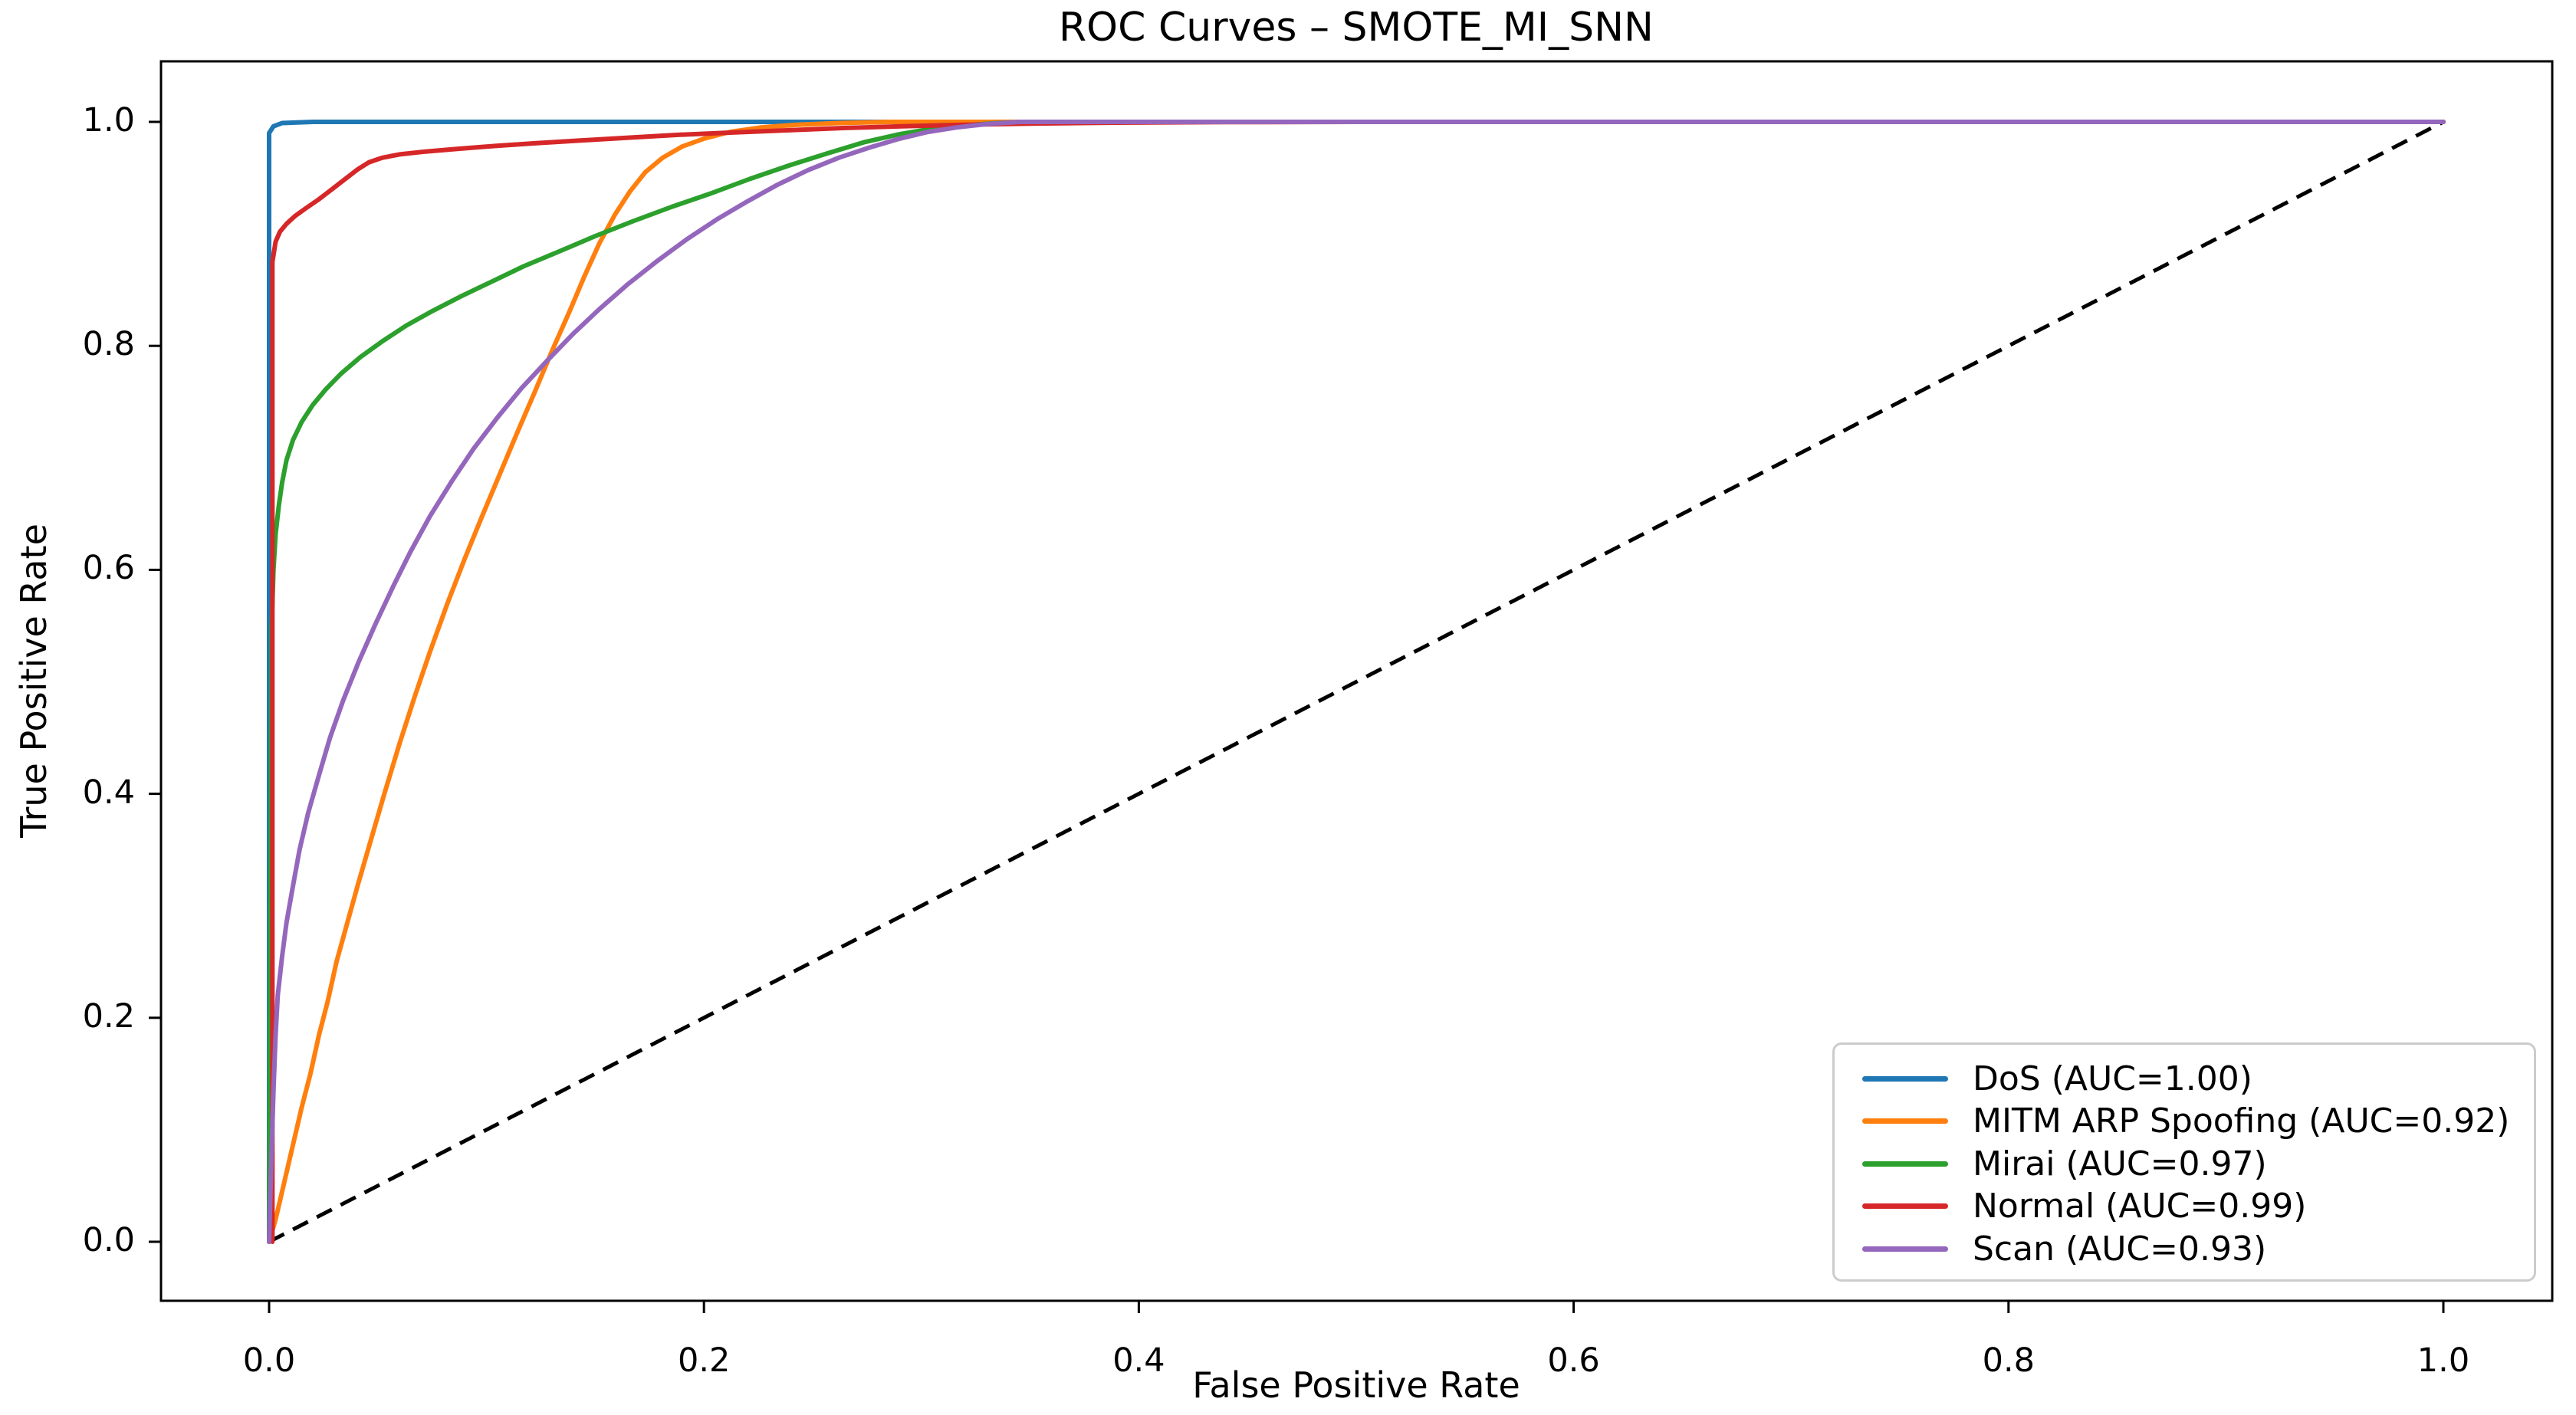 The image size is (2576, 1415). Describe the element at coordinates (2120, 1249) in the screenshot. I see `legend-entry-label: Scan (AUC=0.93)` at that location.